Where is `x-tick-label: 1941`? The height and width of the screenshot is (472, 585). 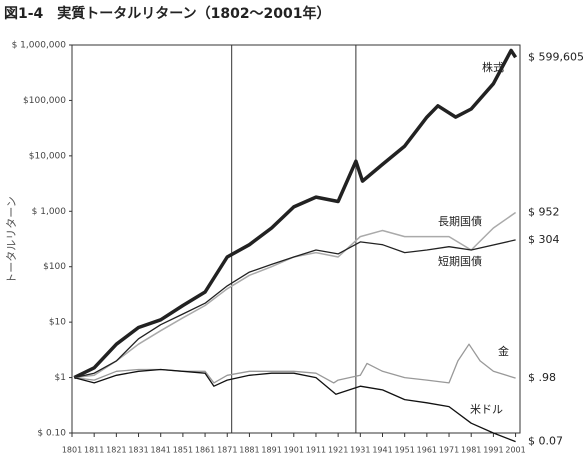
x-tick-label: 1941 is located at coordinates (382, 450).